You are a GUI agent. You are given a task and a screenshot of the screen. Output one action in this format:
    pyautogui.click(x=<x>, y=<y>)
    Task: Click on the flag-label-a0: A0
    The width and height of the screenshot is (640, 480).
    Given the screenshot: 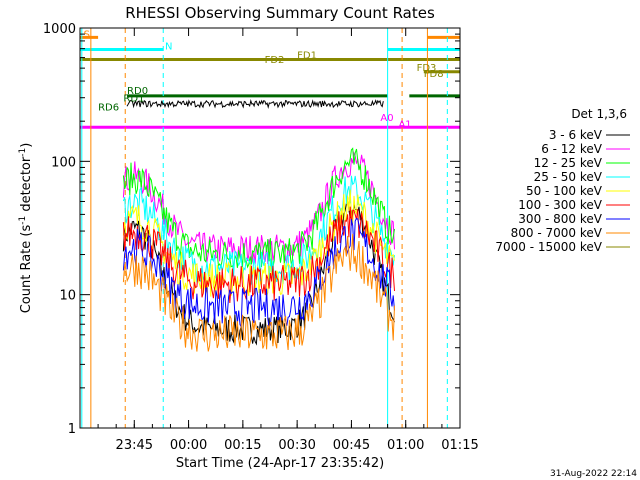 What is the action you would take?
    pyautogui.click(x=386, y=118)
    